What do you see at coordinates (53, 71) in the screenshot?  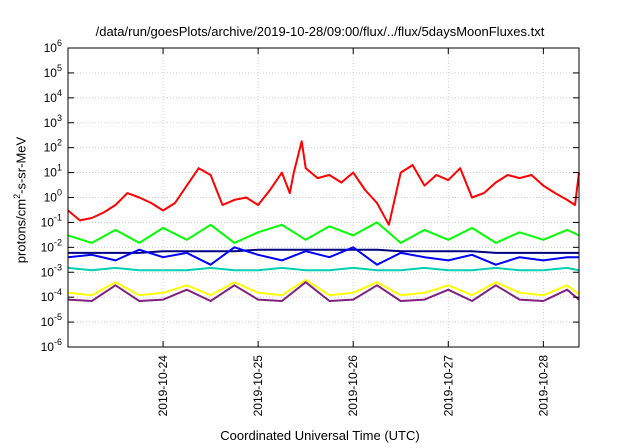 I see `y-tick-label: 10⁵` at bounding box center [53, 71].